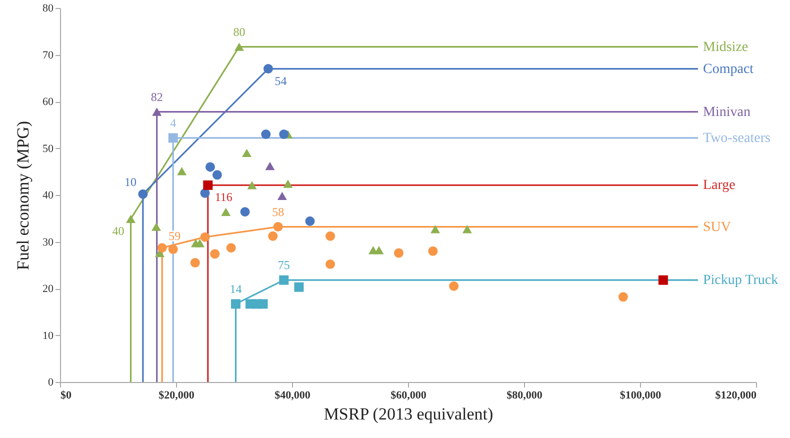 The width and height of the screenshot is (790, 438). What do you see at coordinates (48, 148) in the screenshot?
I see `y-tick-label: 50` at bounding box center [48, 148].